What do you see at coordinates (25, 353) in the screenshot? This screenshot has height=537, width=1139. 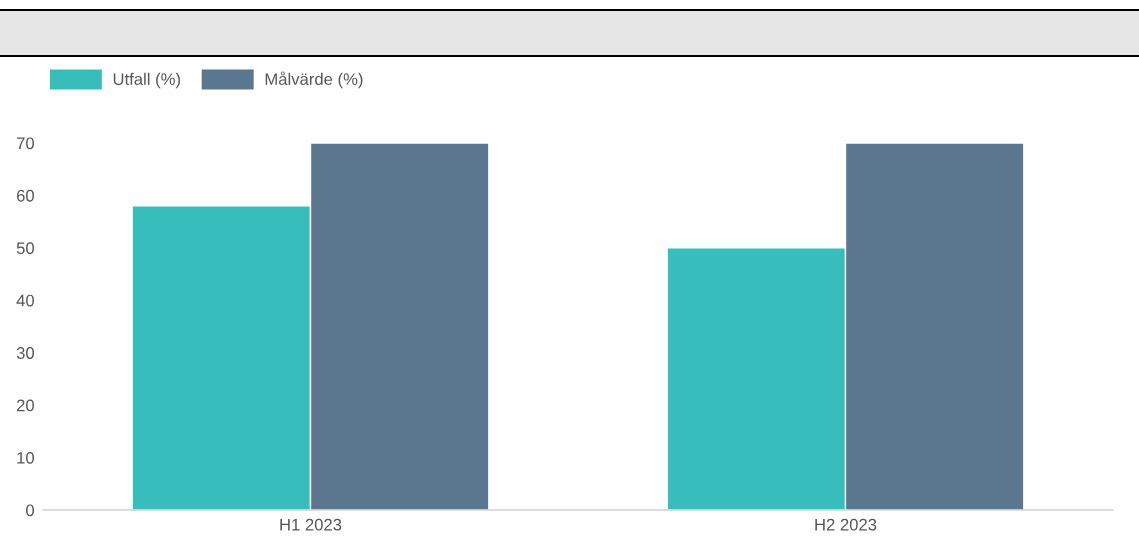 I see `y-tick-label: 30` at bounding box center [25, 353].